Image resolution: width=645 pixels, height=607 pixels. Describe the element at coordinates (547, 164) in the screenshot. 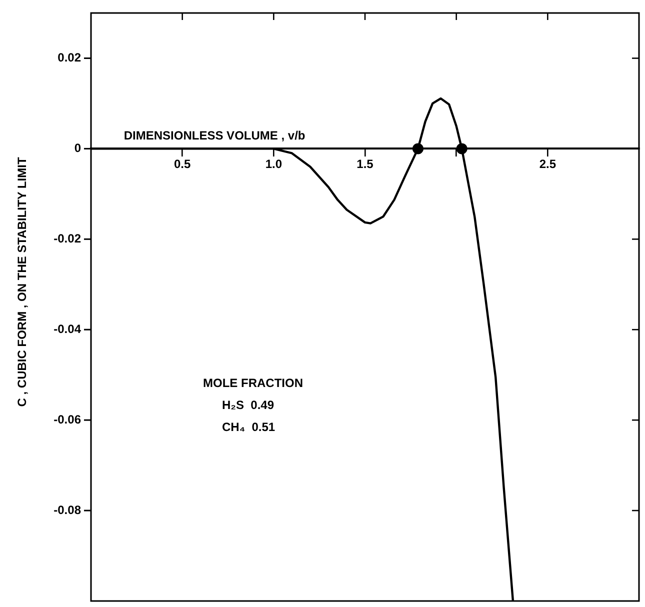

I see `x-tick-label: 2.5` at that location.